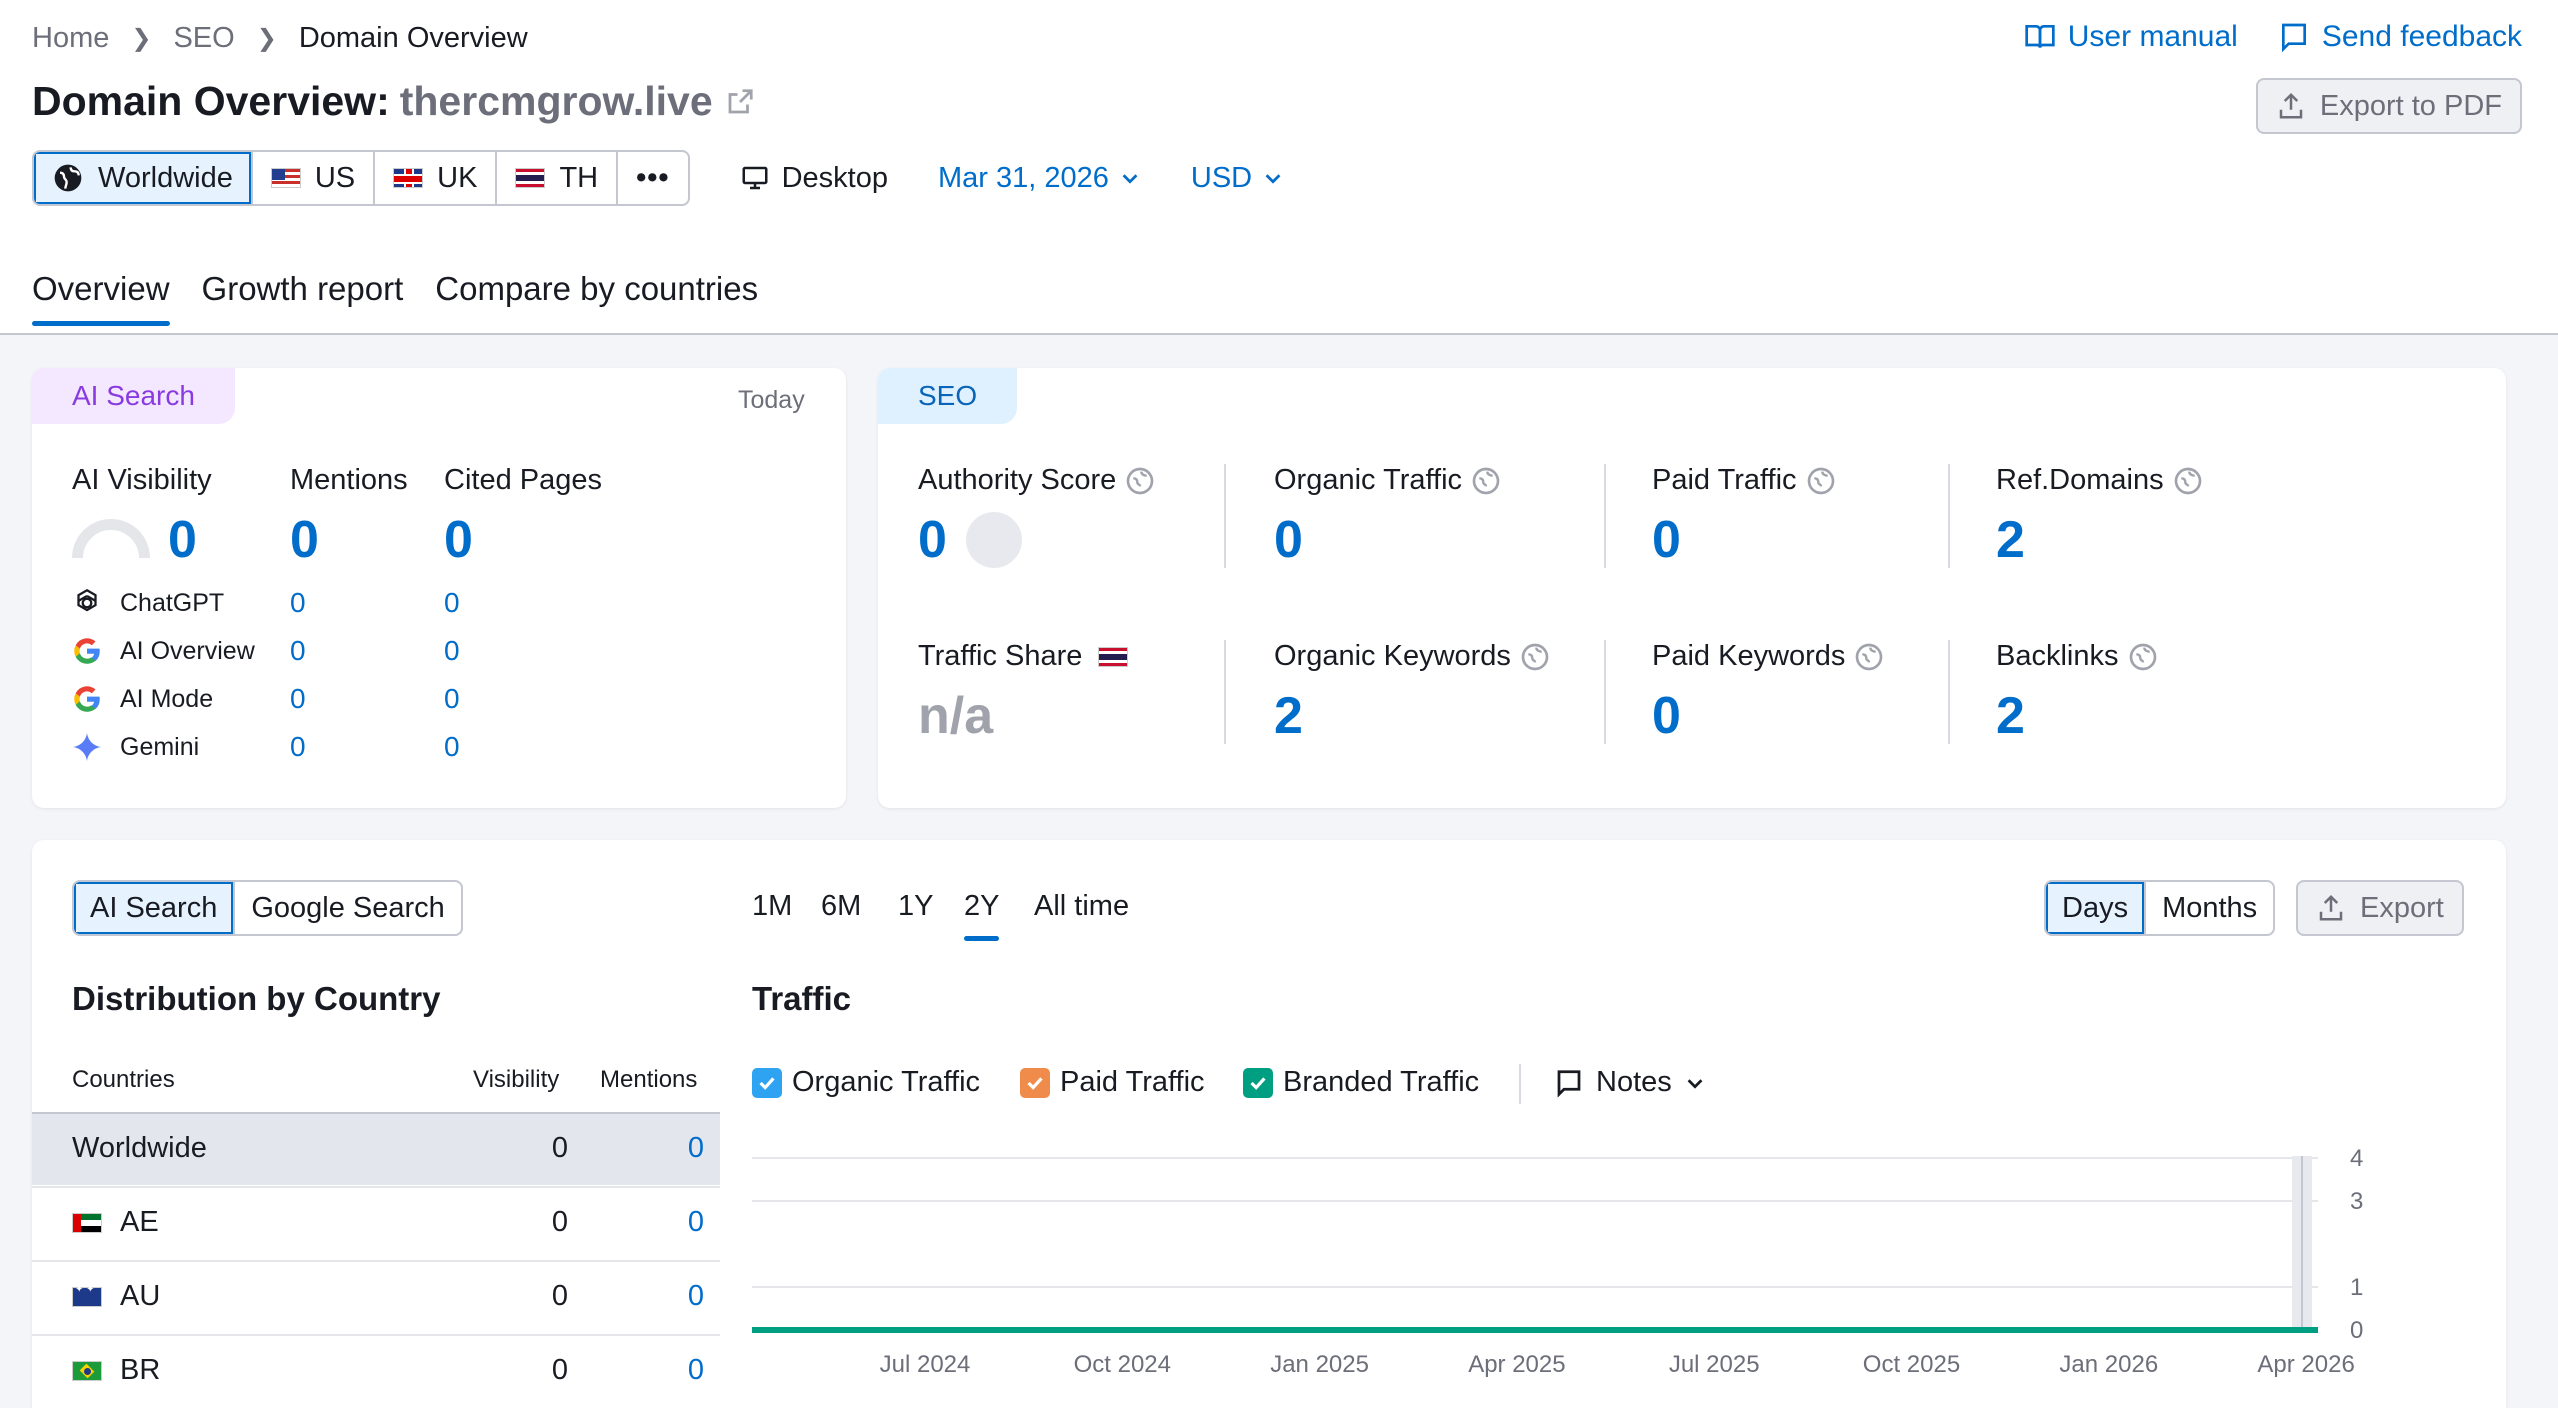 The image size is (2558, 1408). Describe the element at coordinates (516, 1079) in the screenshot. I see `col-visibility: Visibility` at that location.